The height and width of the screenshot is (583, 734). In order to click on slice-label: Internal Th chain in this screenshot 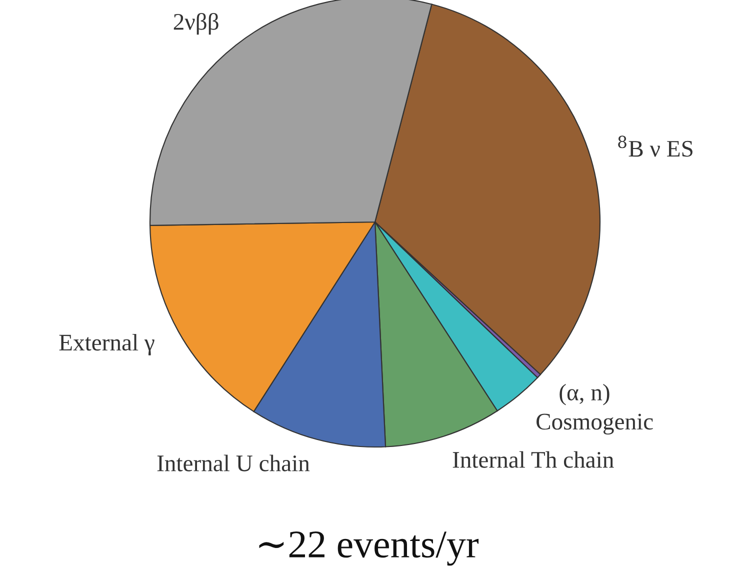, I will do `click(533, 459)`.